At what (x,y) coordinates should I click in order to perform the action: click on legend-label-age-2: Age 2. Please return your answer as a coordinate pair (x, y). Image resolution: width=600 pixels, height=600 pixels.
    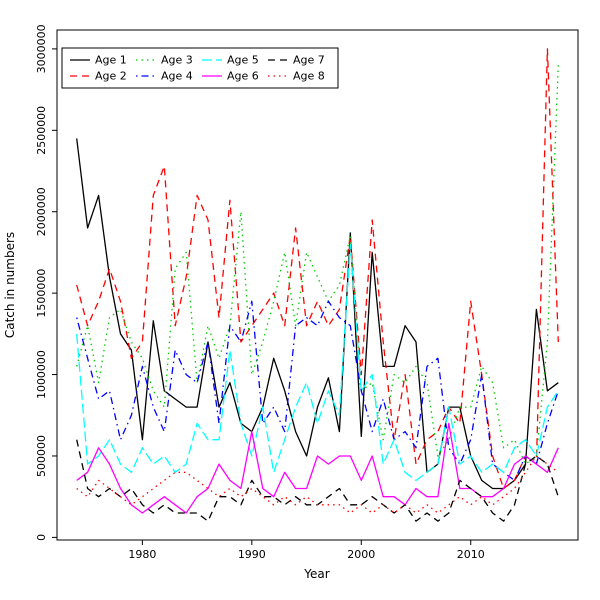
    Looking at the image, I should click on (111, 76).